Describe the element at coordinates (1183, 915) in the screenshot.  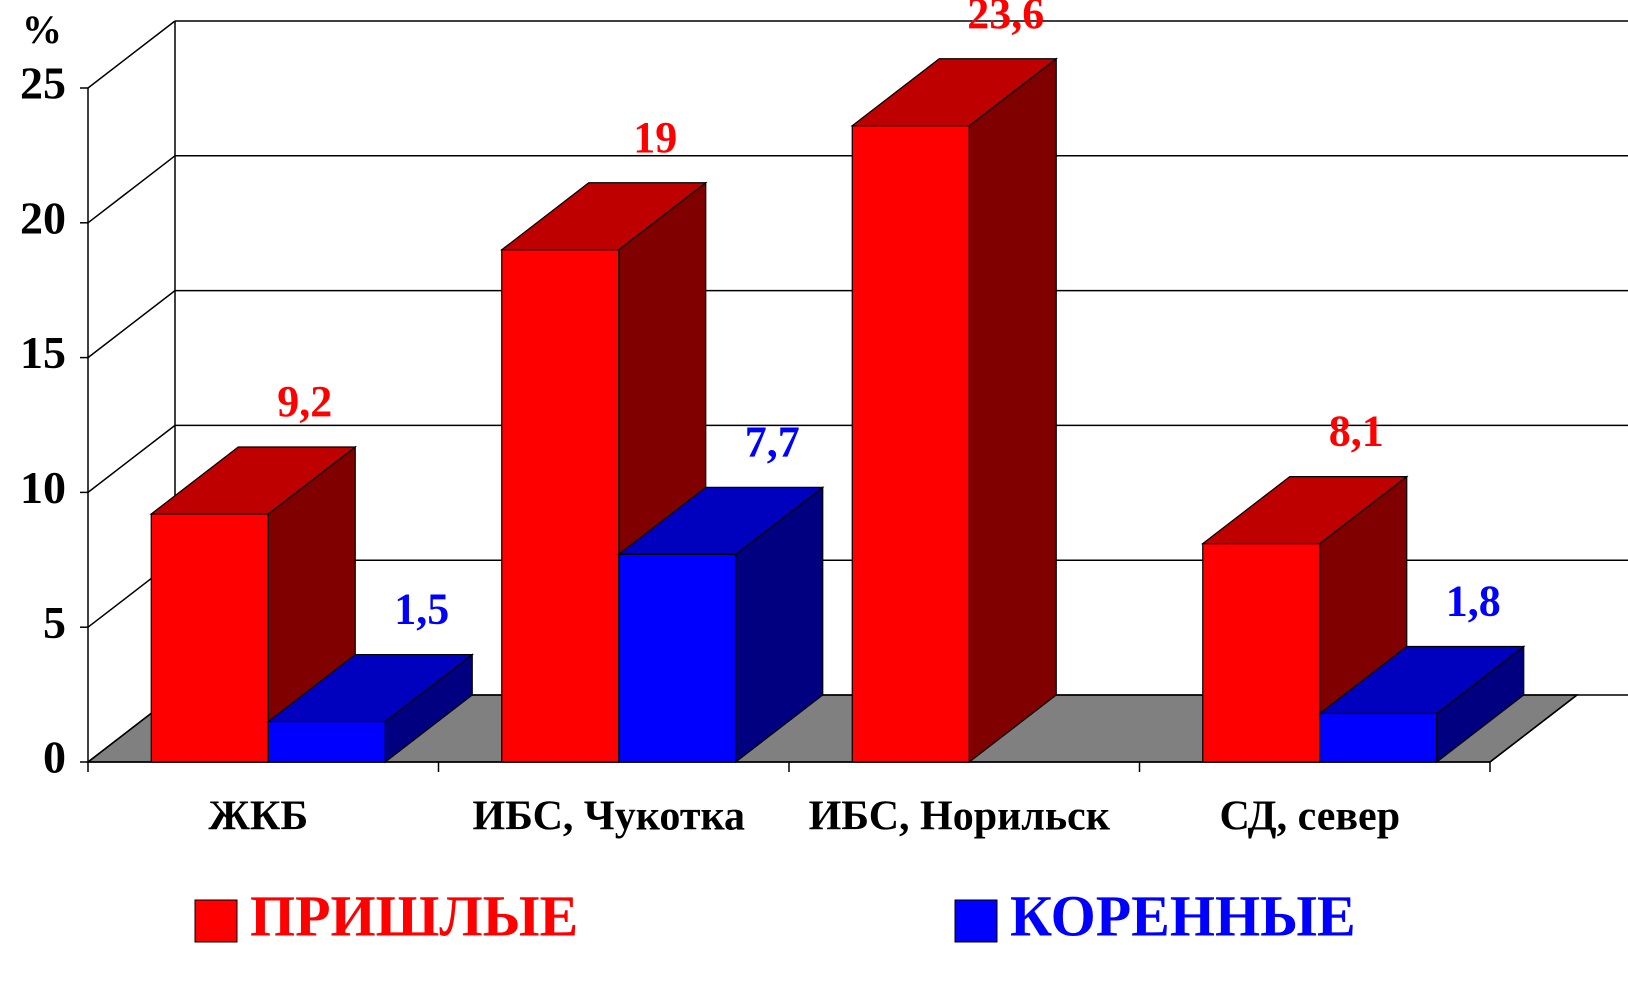
I see `legend-label: КОРЕННЫЕ` at that location.